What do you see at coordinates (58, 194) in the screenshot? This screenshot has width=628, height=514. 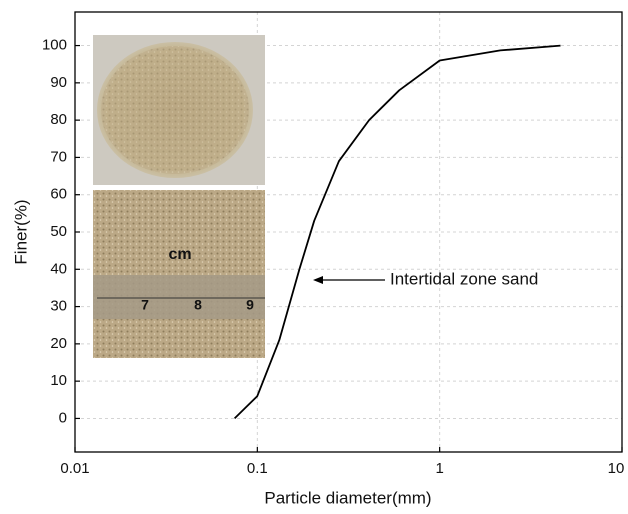 I see `y-tick-label: 60` at bounding box center [58, 194].